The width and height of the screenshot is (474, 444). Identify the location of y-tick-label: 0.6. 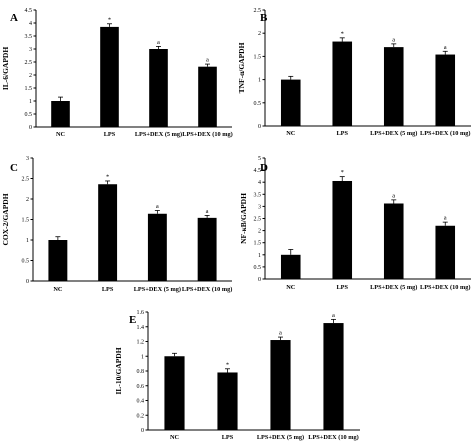
(141, 387).